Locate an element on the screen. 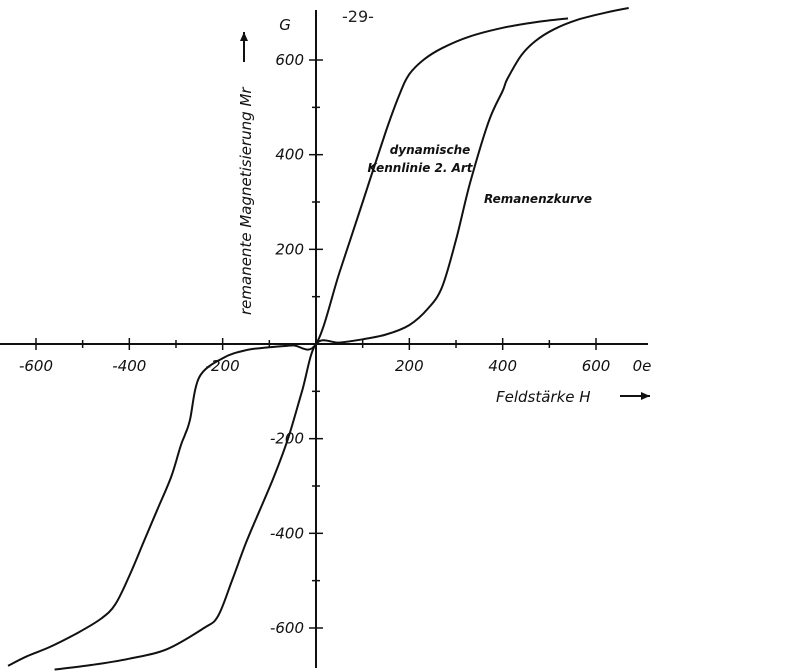  annotation-dynamic-line1: dynamische is located at coordinates (430, 150).